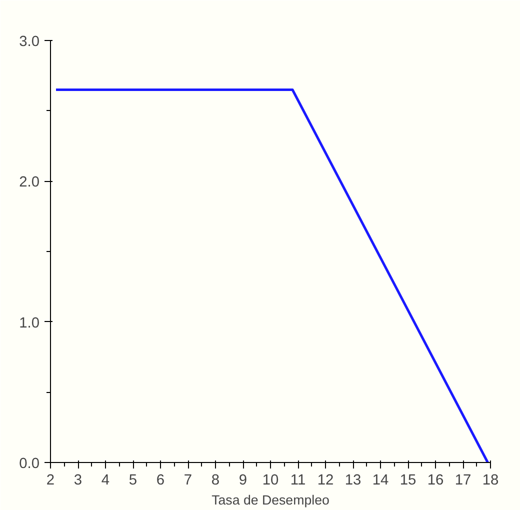 The width and height of the screenshot is (531, 523). What do you see at coordinates (353, 480) in the screenshot?
I see `x-tick-label: 13` at bounding box center [353, 480].